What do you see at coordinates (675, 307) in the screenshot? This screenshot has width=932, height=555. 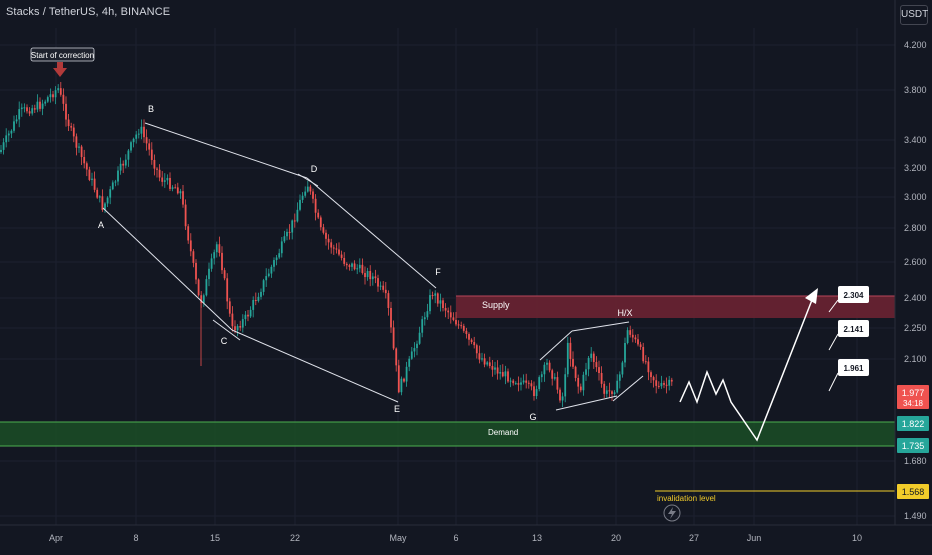 I see `supply-zone` at bounding box center [675, 307].